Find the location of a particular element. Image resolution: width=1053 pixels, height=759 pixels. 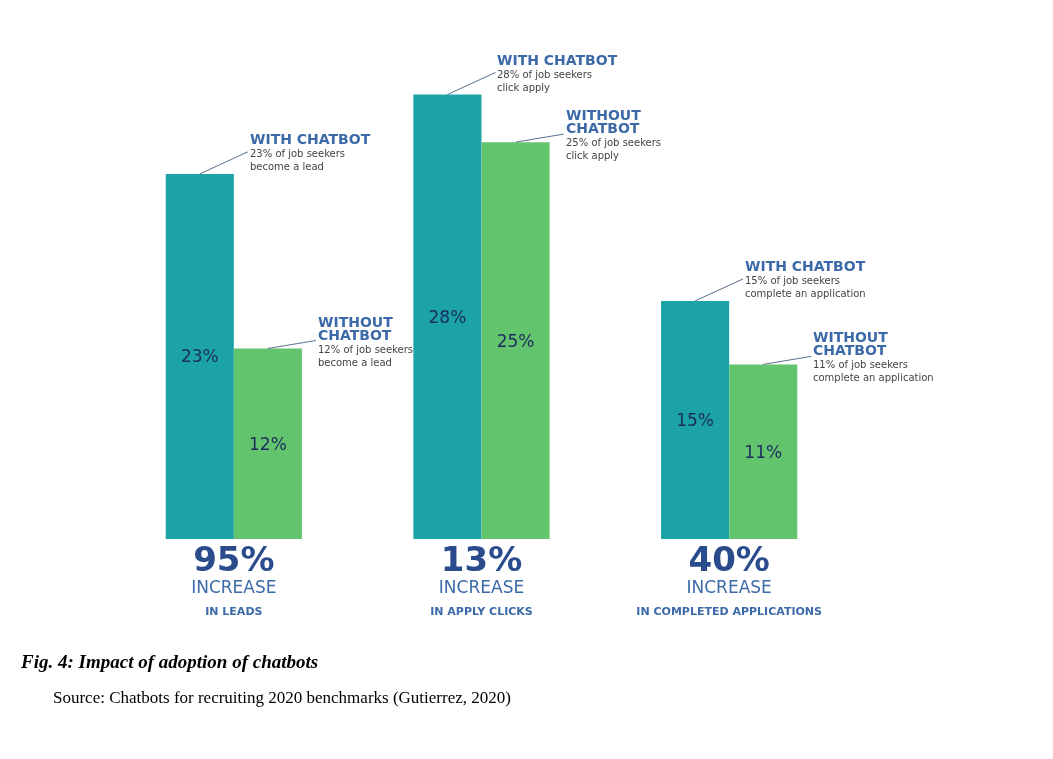

data-label: 23% is located at coordinates (199, 356).